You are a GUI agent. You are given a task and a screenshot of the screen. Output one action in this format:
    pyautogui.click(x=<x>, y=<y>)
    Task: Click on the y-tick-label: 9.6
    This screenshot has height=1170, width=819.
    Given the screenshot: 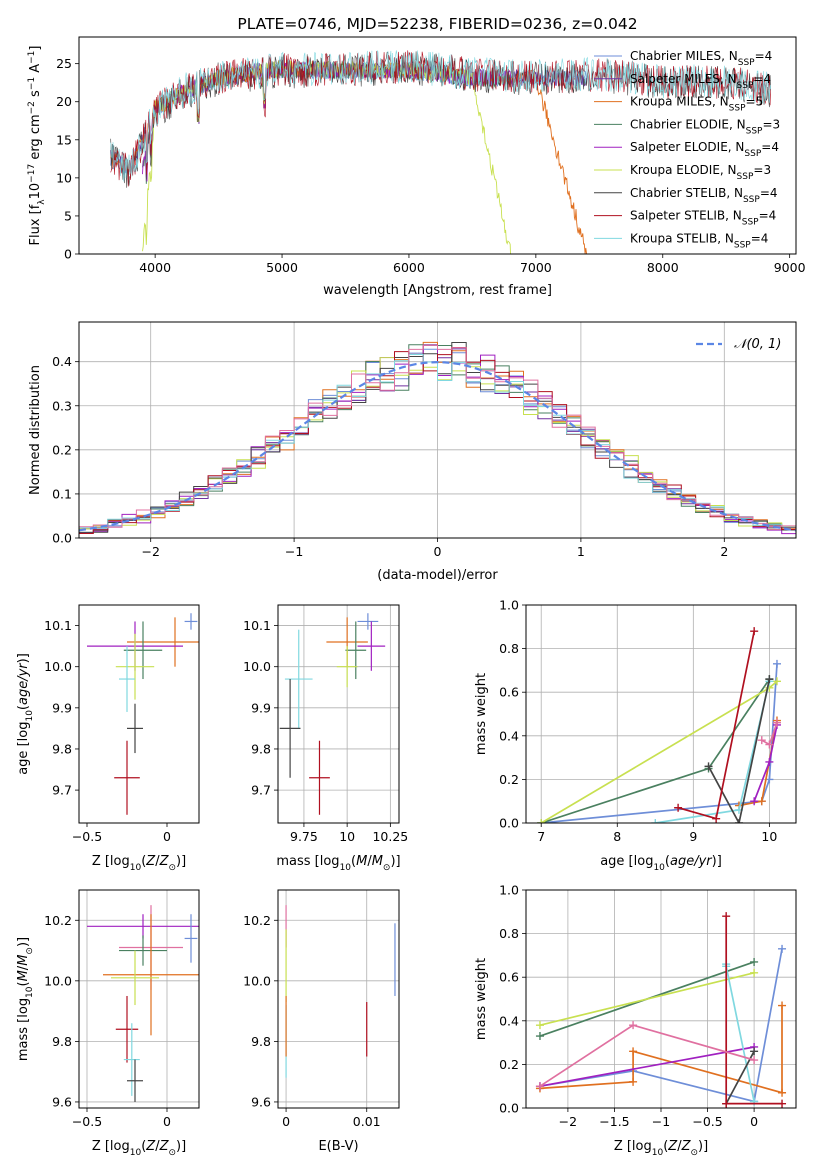 What is the action you would take?
    pyautogui.click(x=261, y=1101)
    